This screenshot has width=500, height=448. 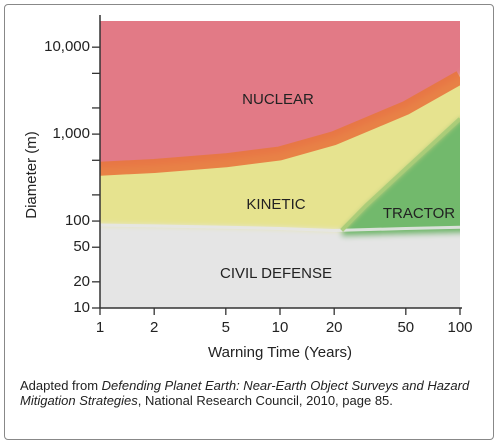 What do you see at coordinates (400, 174) in the screenshot?
I see `tractor-boundary` at bounding box center [400, 174].